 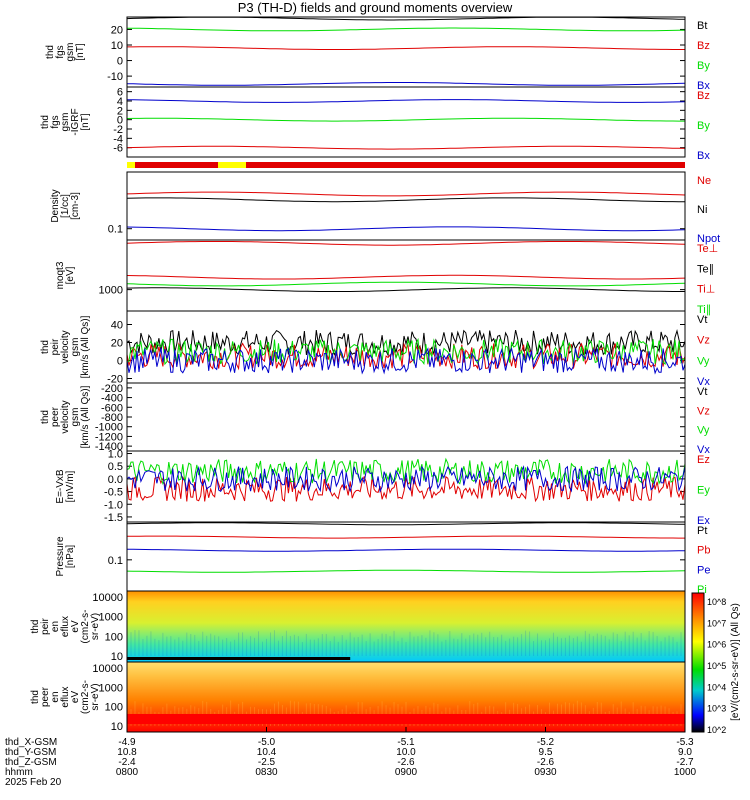 What do you see at coordinates (120, 102) in the screenshot?
I see `ytick-label: 4` at bounding box center [120, 102].